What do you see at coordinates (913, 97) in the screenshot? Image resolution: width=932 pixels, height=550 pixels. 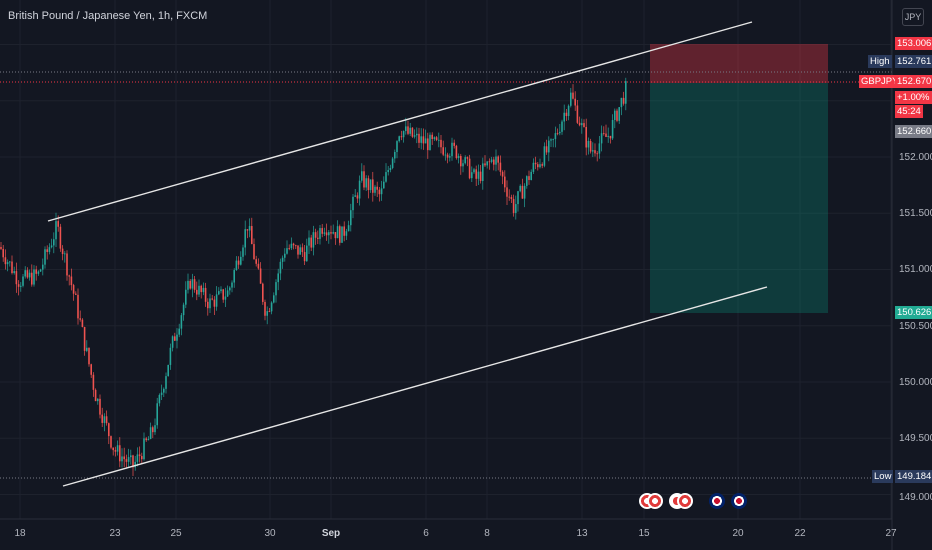 I see `change-label: +1.00%` at bounding box center [913, 97].